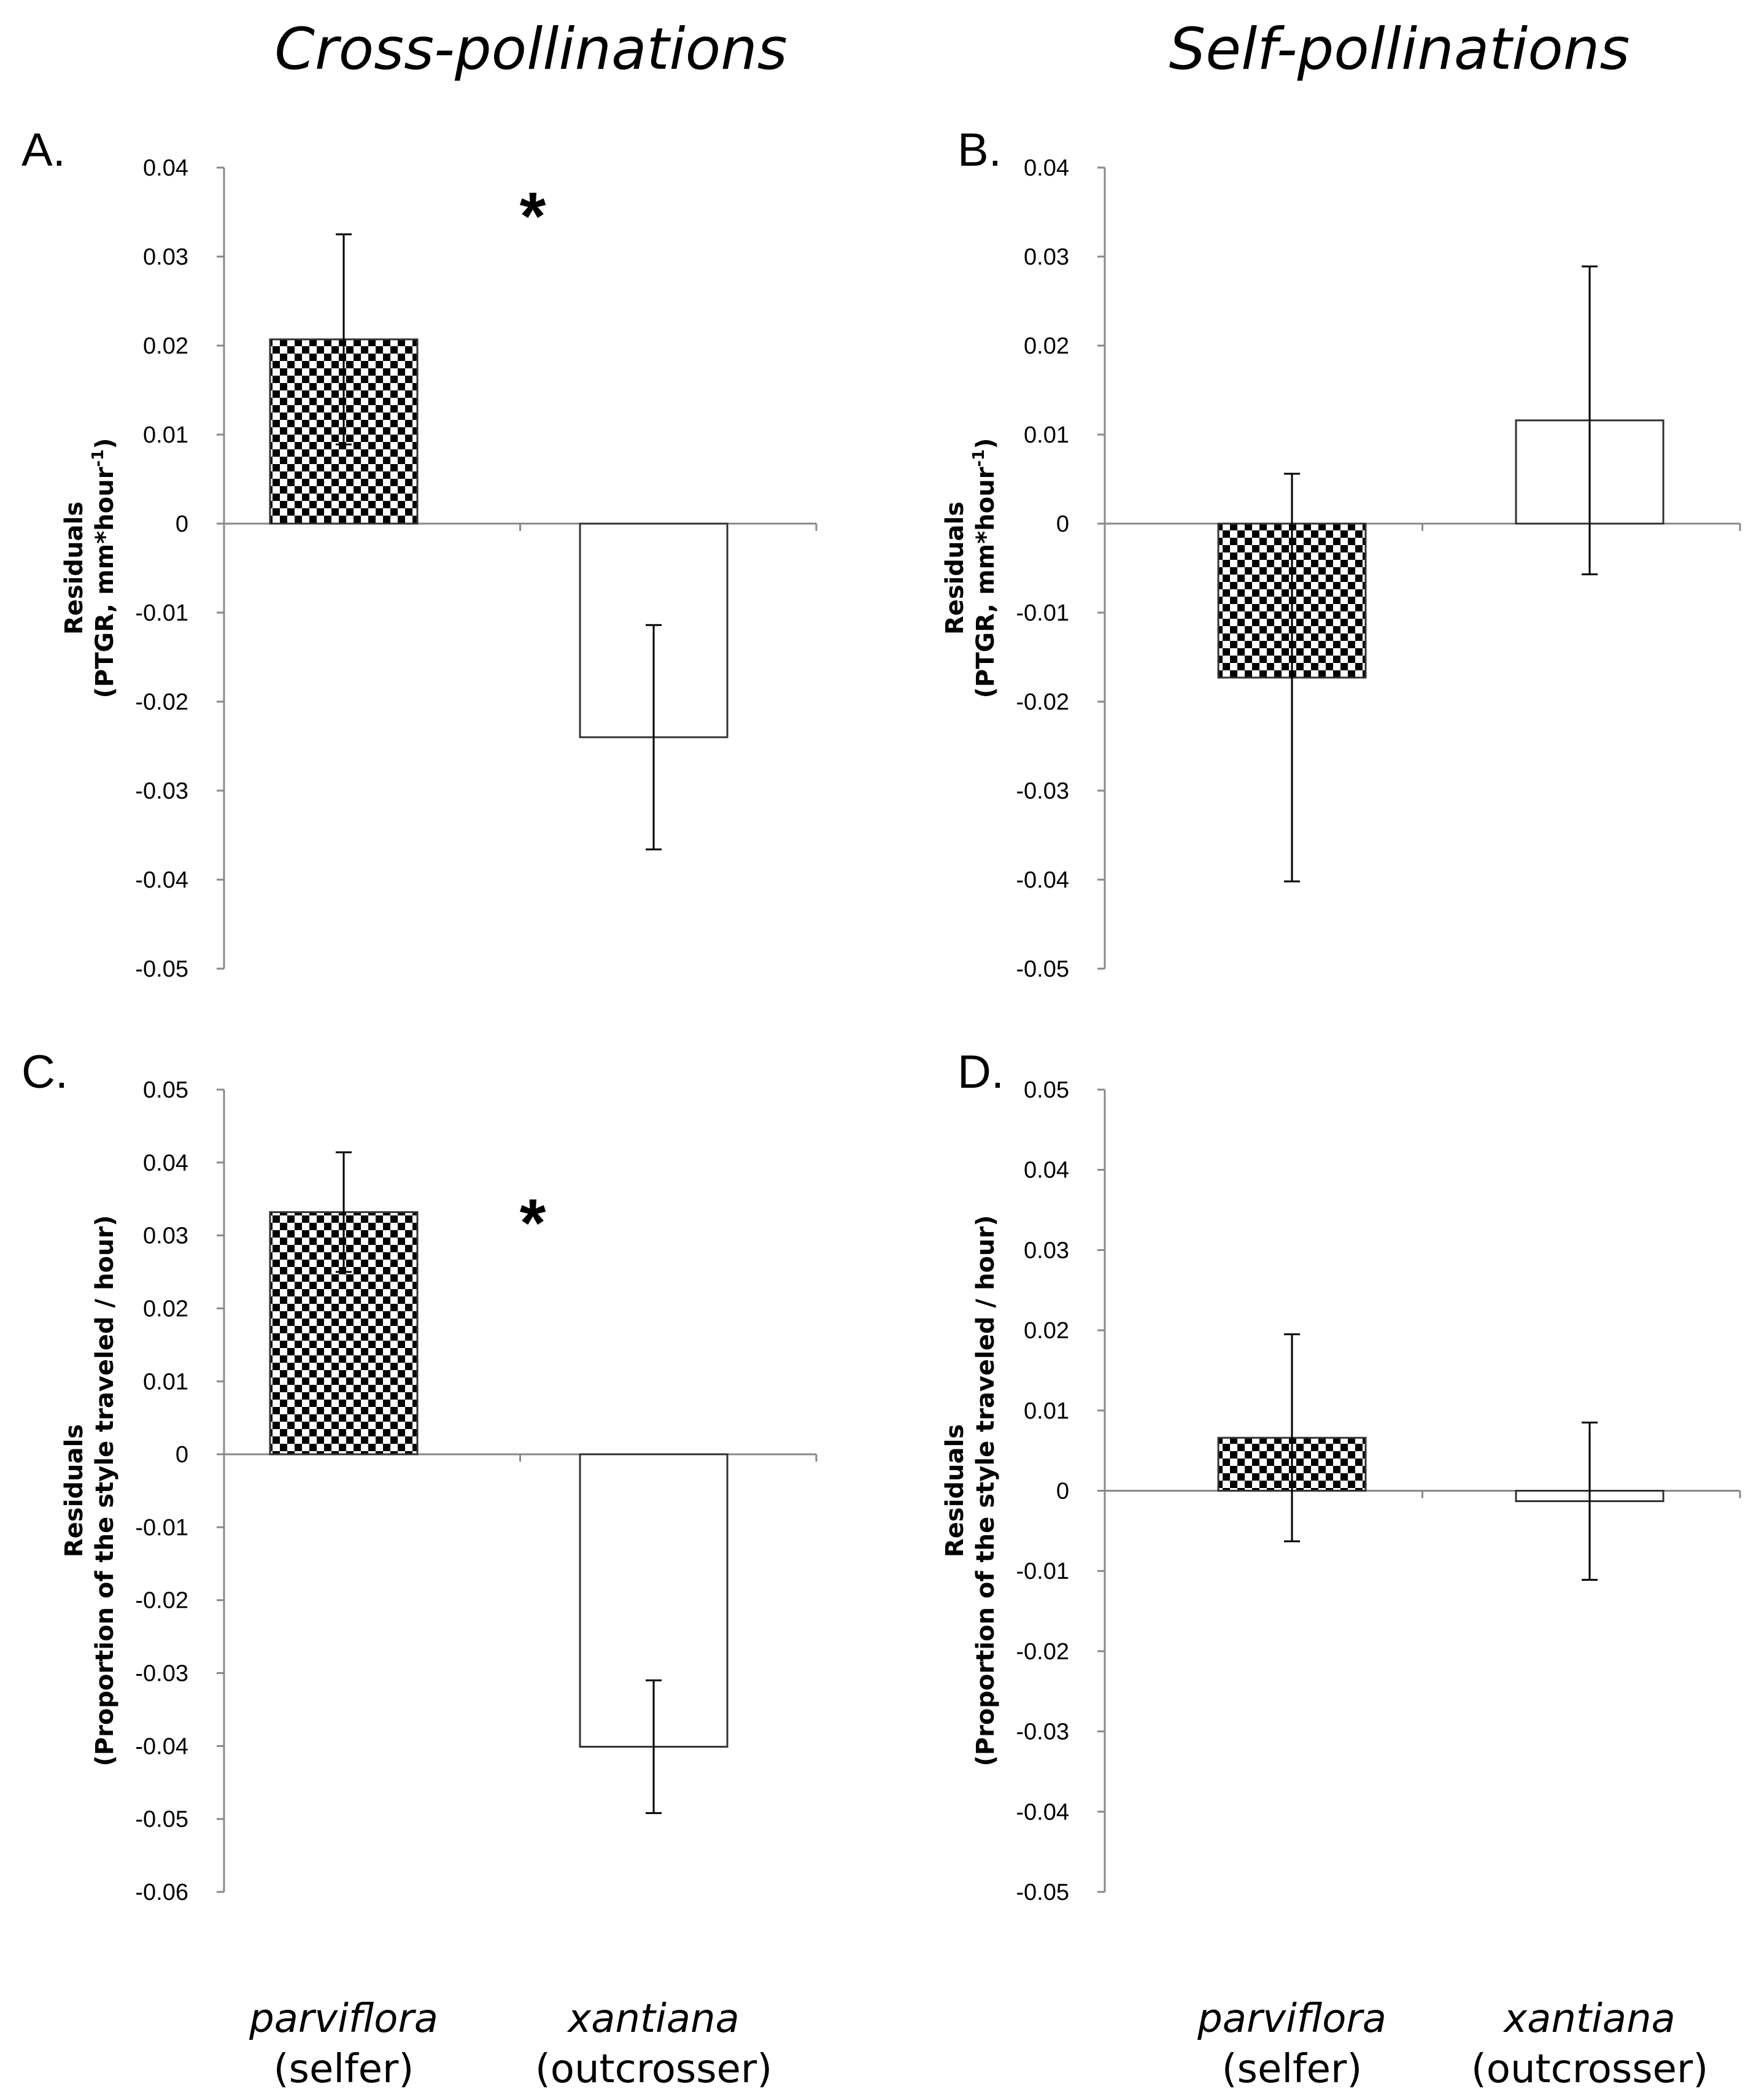 This screenshot has height=2100, width=1748. Describe the element at coordinates (161, 1892) in the screenshot. I see `y-tick-label: -0.06` at that location.